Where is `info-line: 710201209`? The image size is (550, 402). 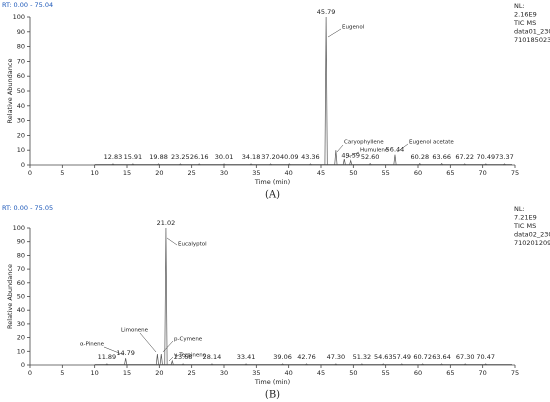 info-line: 710201209 is located at coordinates (532, 243).